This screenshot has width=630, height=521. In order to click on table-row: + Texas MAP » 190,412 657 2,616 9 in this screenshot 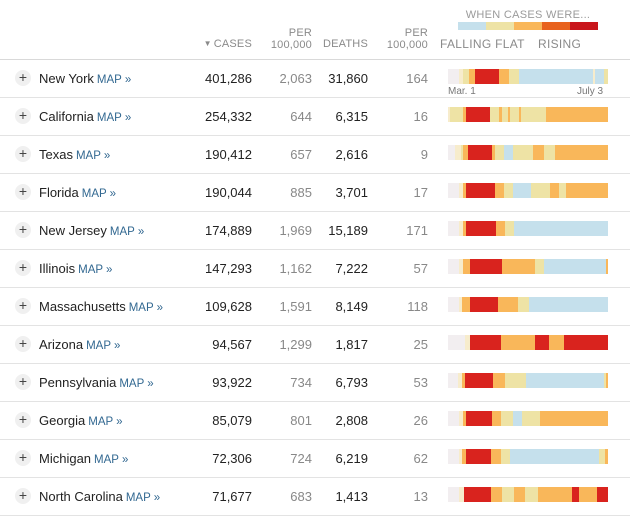, I will do `click(315, 155)`.